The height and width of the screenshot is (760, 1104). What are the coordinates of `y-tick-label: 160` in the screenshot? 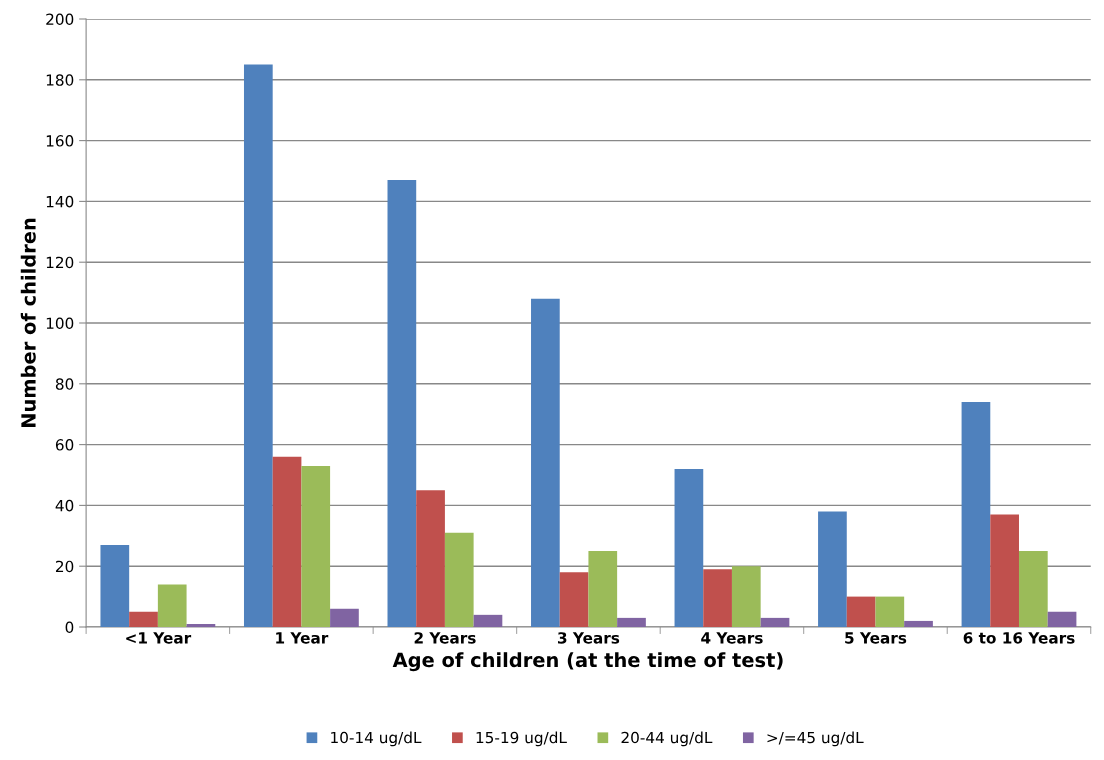 It's located at (60, 141).